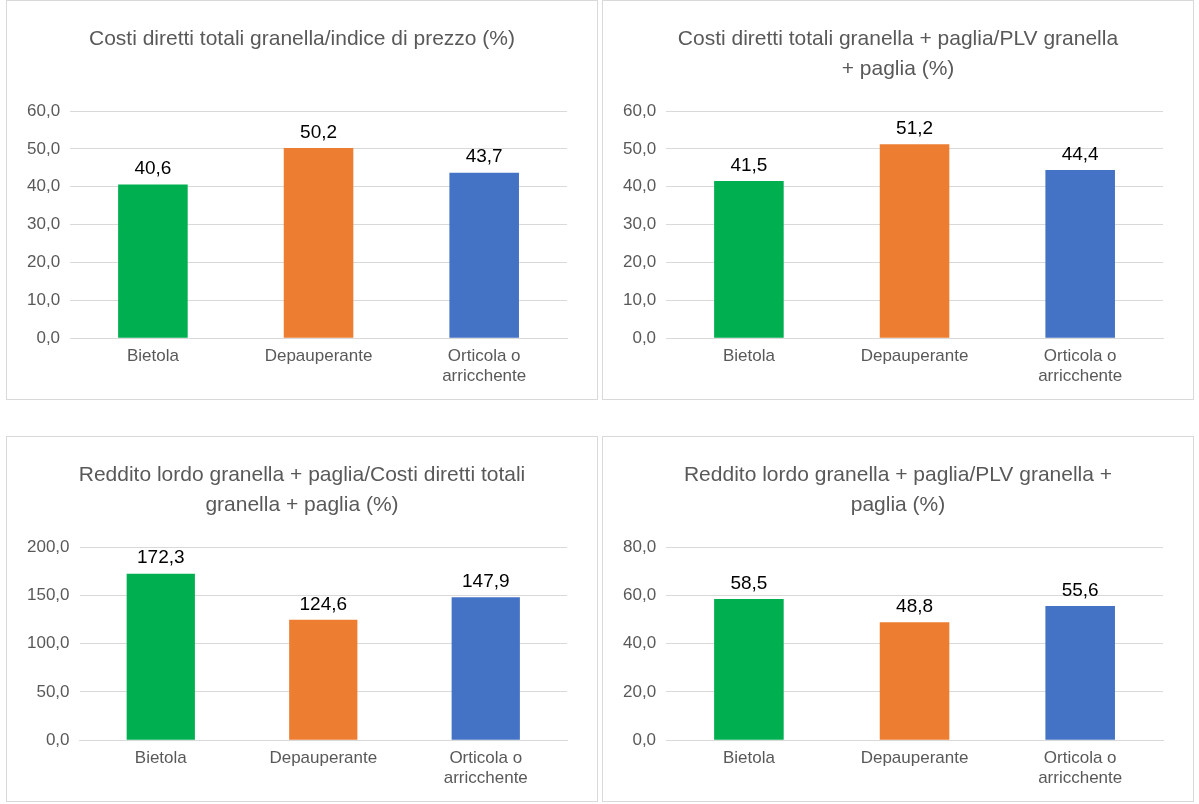 The width and height of the screenshot is (1199, 804). Describe the element at coordinates (302, 489) in the screenshot. I see `chart-title: Reddito lordo granella + paglia/Costi diretti totali granella + paglia (%)` at that location.